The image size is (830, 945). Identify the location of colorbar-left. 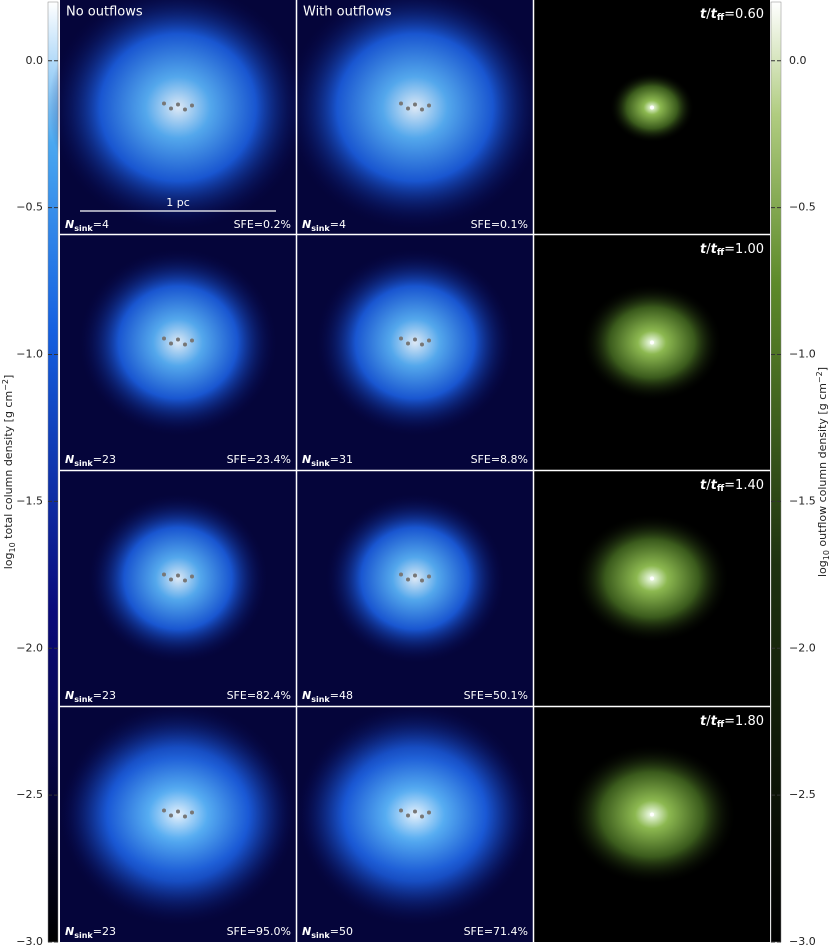
(53, 472).